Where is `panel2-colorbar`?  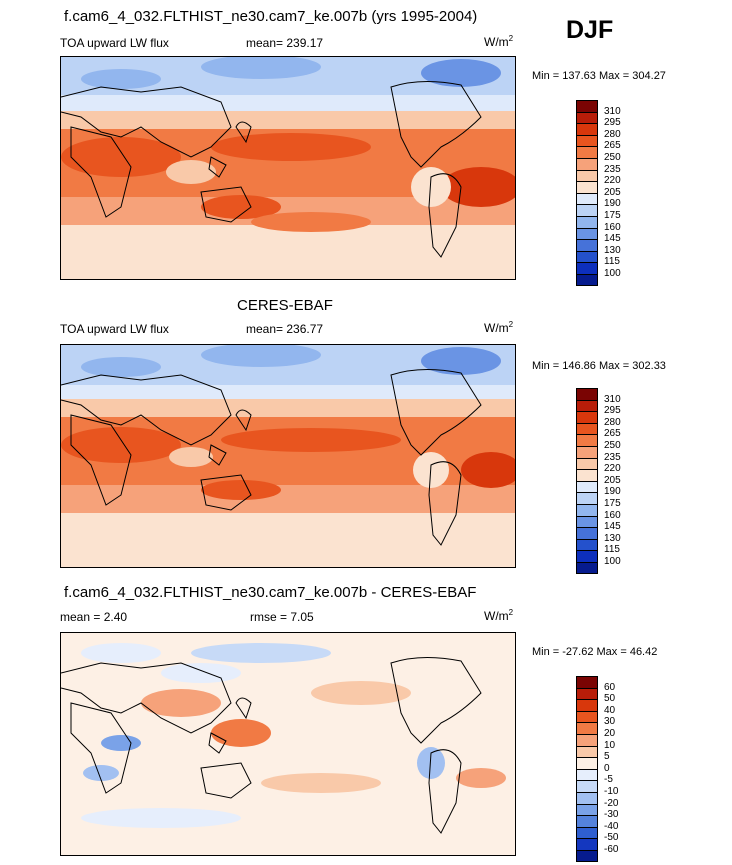
panel2-colorbar is located at coordinates (587, 481).